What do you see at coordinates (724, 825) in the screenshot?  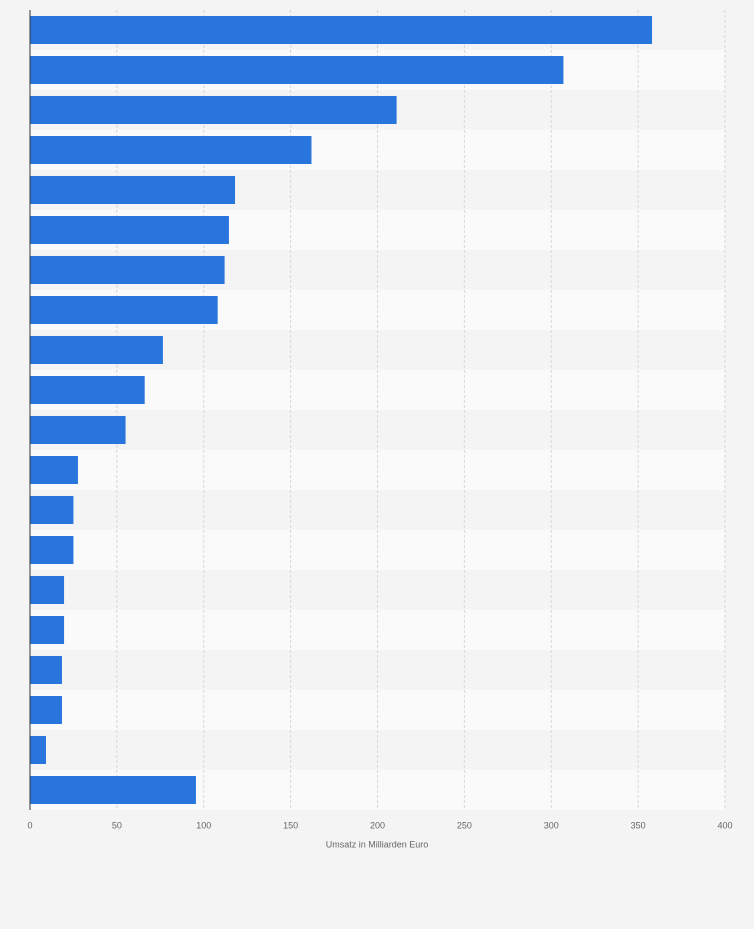 I see `x-tick-label: 400` at bounding box center [724, 825].